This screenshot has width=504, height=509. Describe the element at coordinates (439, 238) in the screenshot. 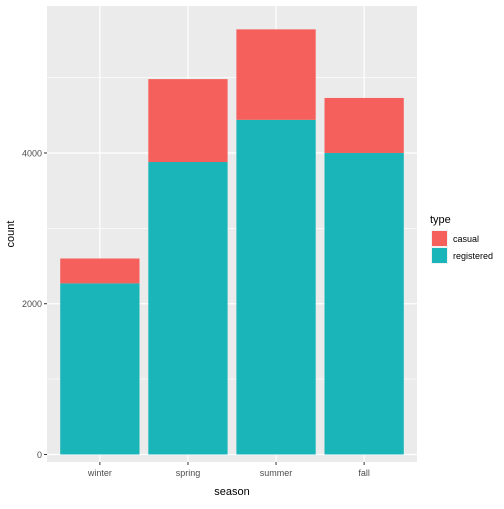

I see `legend-key-casual` at that location.